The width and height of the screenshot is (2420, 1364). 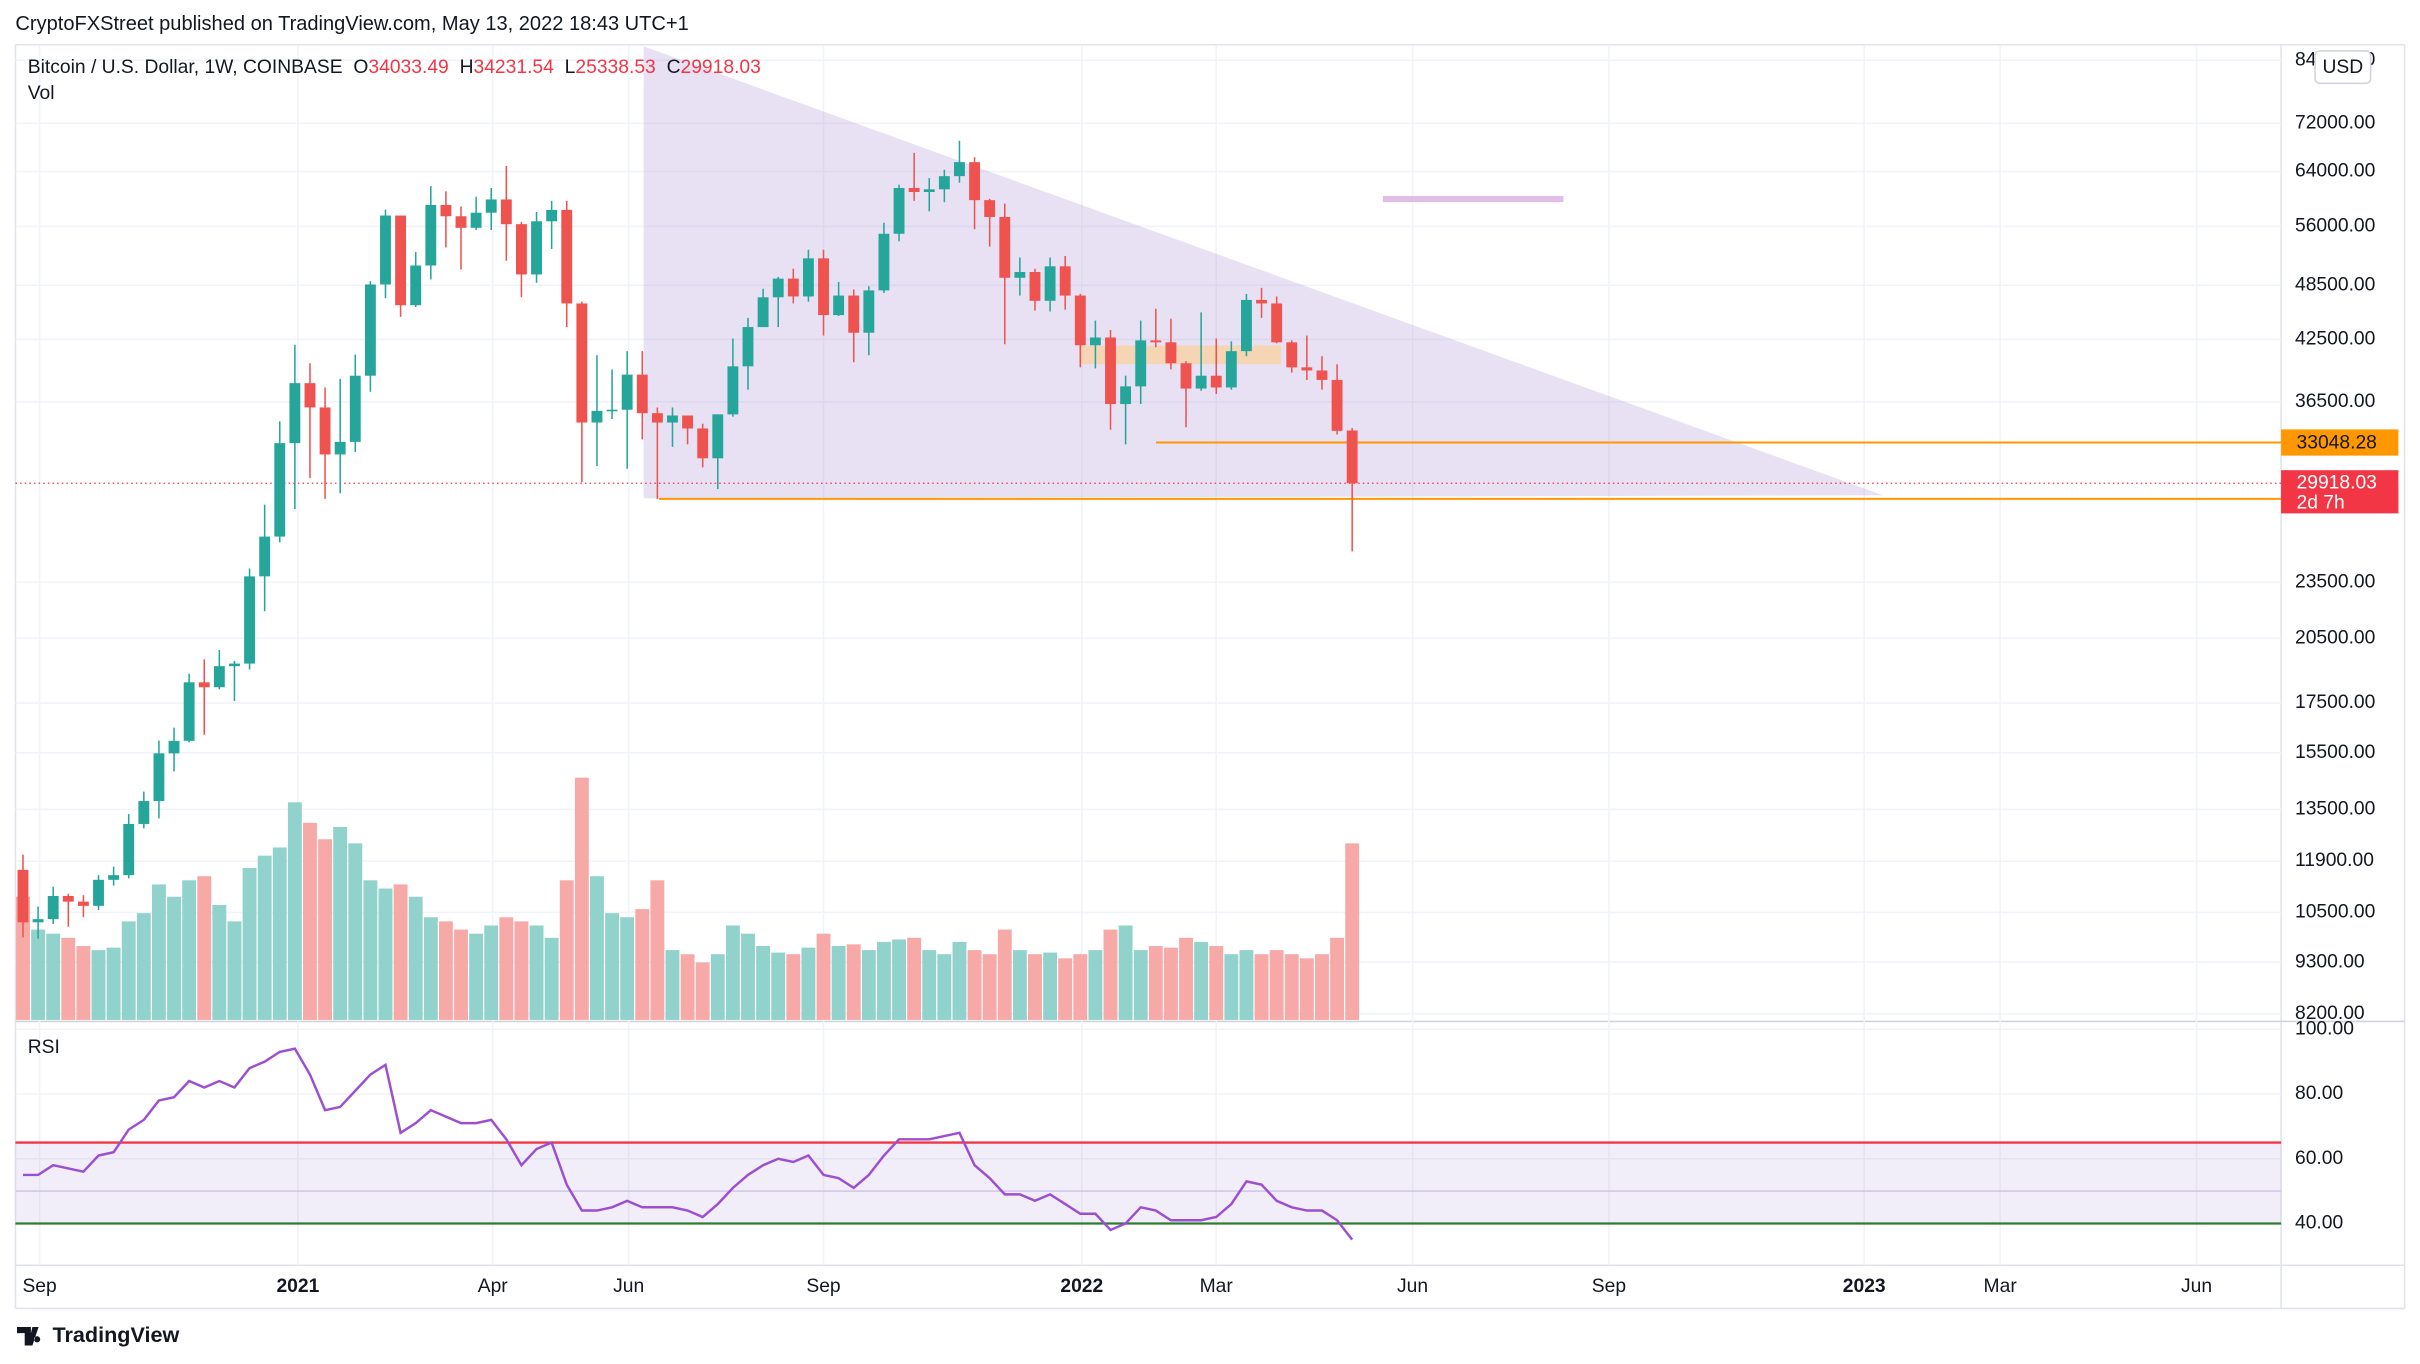 What do you see at coordinates (1864, 1286) in the screenshot?
I see `x-tick-label: 2023` at bounding box center [1864, 1286].